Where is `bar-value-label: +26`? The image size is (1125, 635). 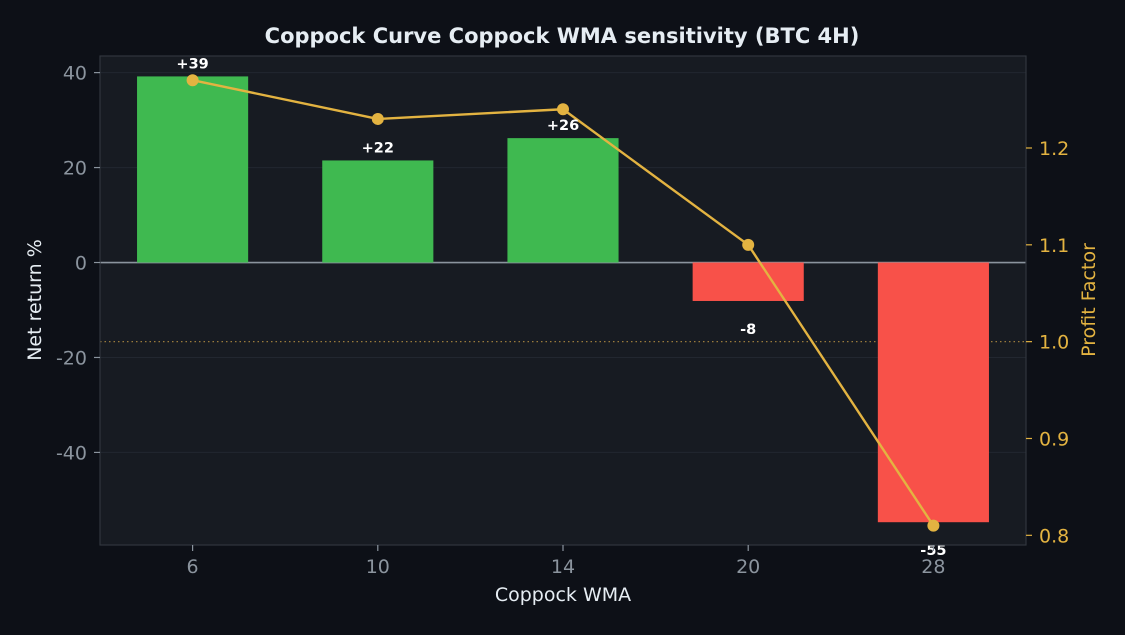 bar-value-label: +26 is located at coordinates (563, 126).